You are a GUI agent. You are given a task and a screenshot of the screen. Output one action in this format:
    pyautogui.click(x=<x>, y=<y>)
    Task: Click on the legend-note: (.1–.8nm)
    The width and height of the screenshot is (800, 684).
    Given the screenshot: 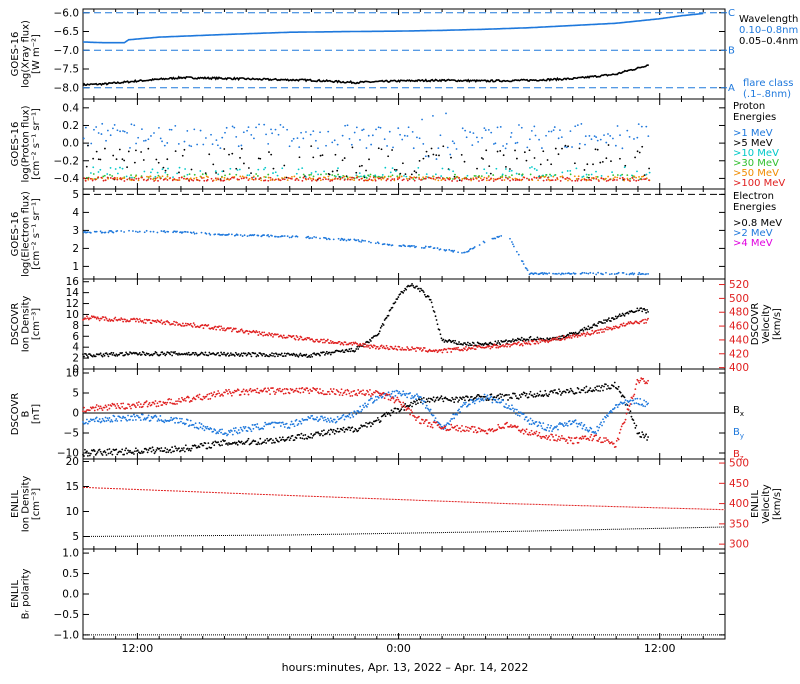 What is the action you would take?
    pyautogui.click(x=767, y=94)
    